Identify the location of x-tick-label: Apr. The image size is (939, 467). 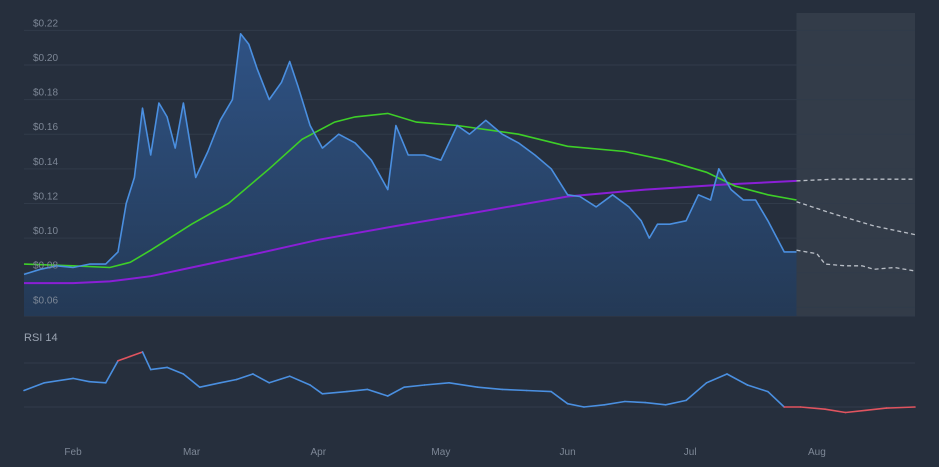
(318, 452).